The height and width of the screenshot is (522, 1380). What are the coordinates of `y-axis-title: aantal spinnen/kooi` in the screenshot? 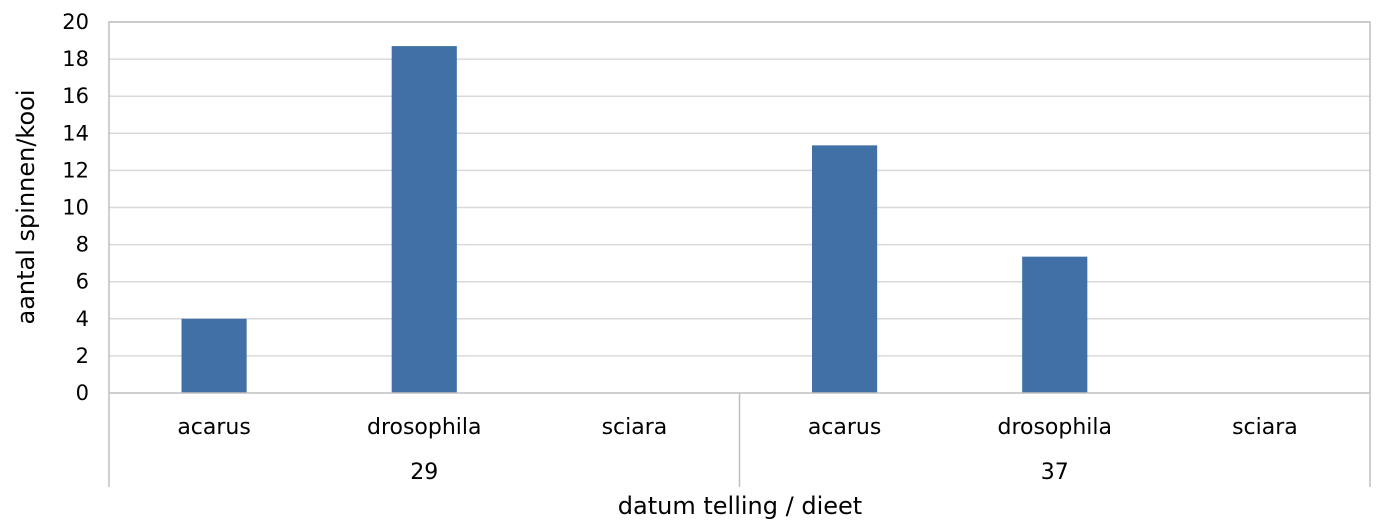 It's located at (26, 206).